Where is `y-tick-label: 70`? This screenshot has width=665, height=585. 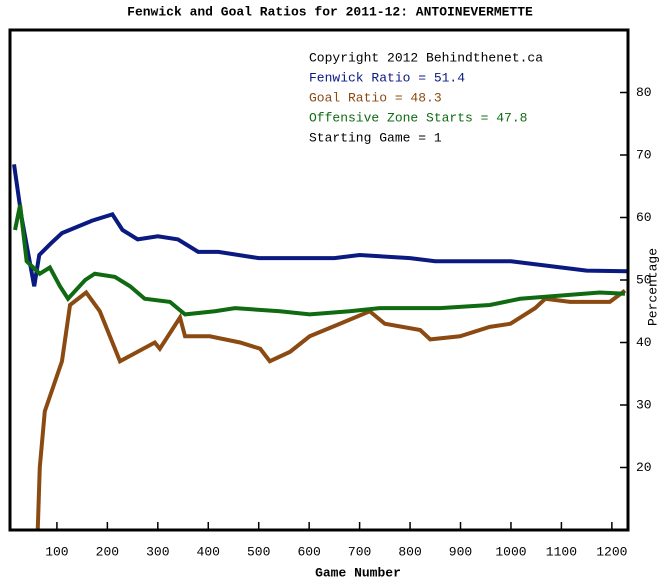
y-tick-label: 70 is located at coordinates (644, 154).